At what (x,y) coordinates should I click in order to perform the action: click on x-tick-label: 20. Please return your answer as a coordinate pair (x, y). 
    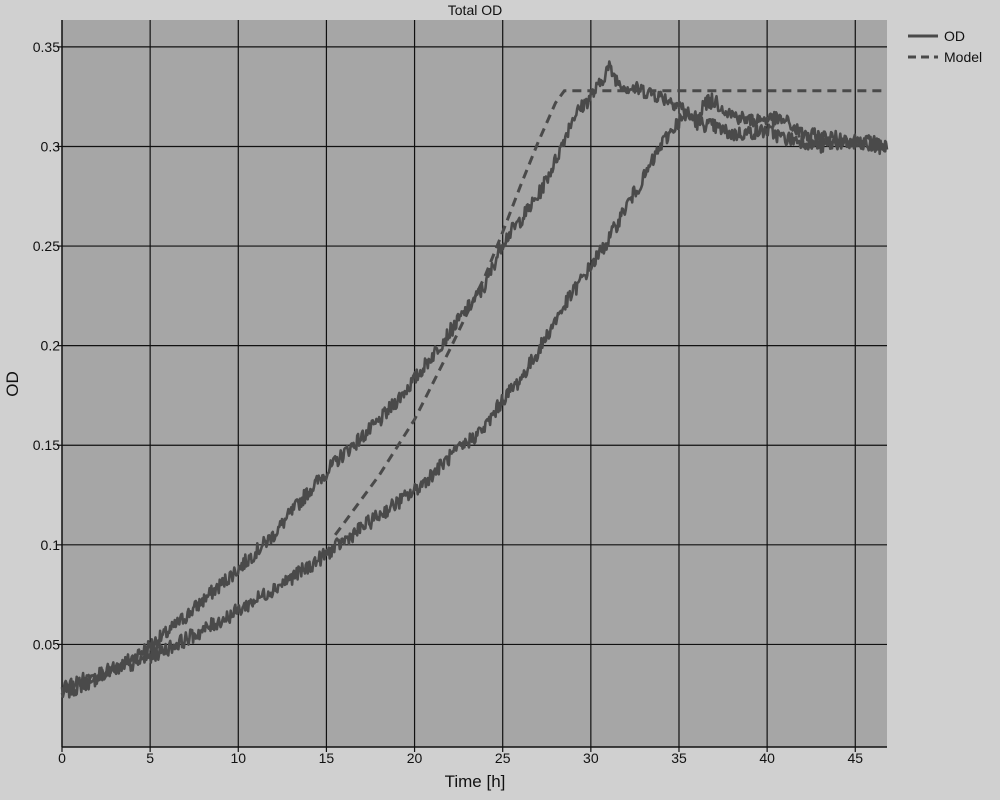
    Looking at the image, I should click on (415, 758).